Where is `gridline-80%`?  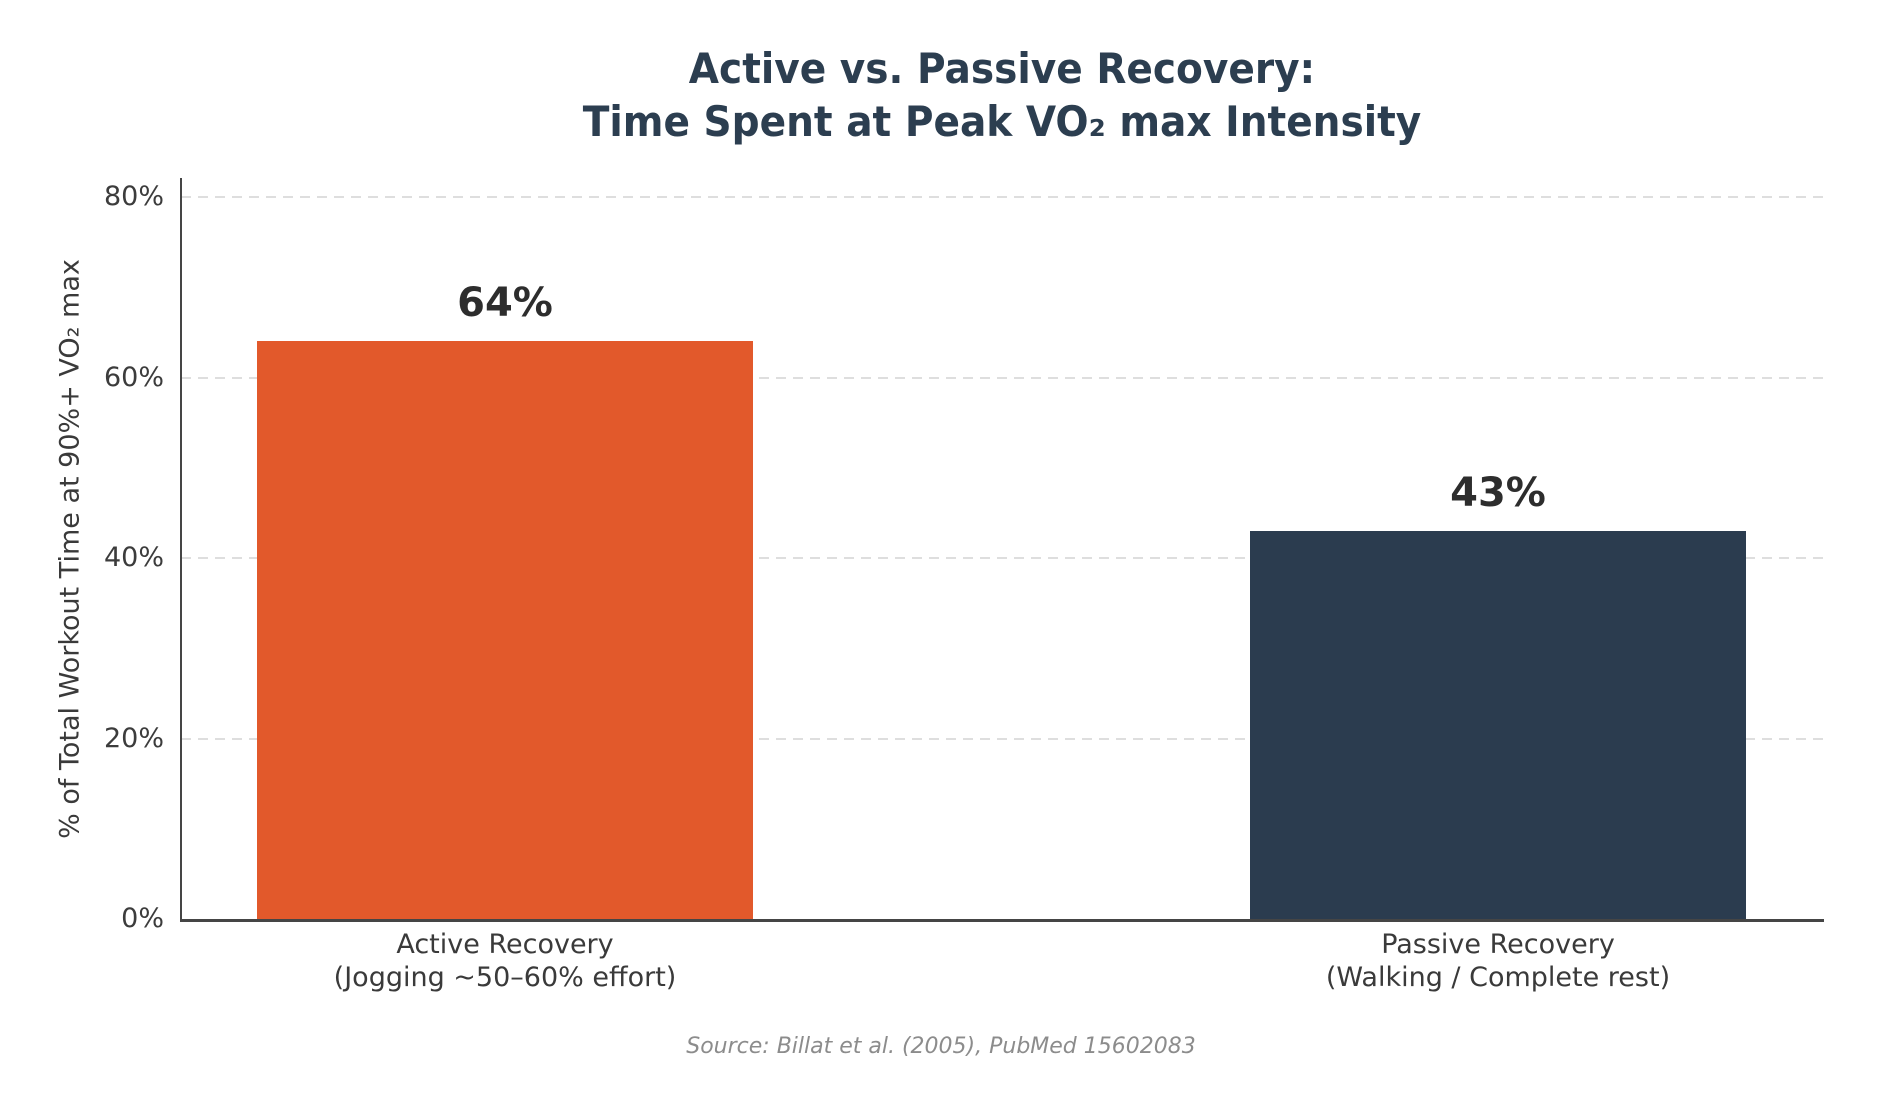
gridline-80% is located at coordinates (1002, 197).